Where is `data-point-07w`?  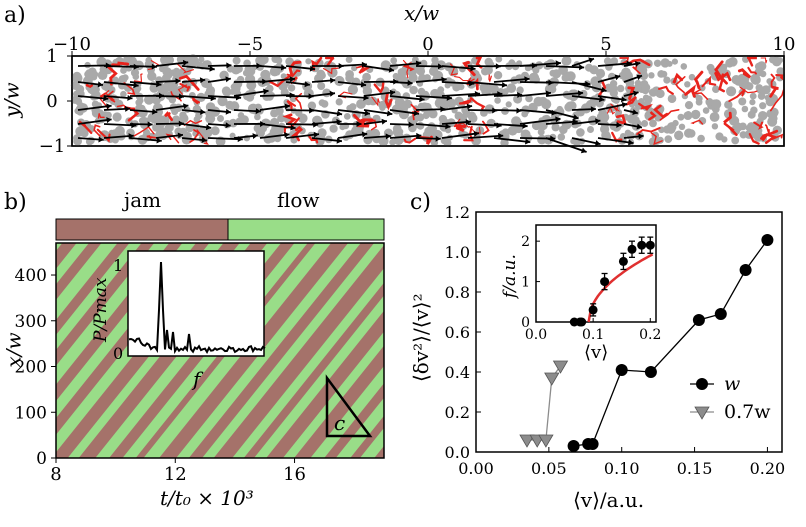
data-point-07w is located at coordinates (546, 441).